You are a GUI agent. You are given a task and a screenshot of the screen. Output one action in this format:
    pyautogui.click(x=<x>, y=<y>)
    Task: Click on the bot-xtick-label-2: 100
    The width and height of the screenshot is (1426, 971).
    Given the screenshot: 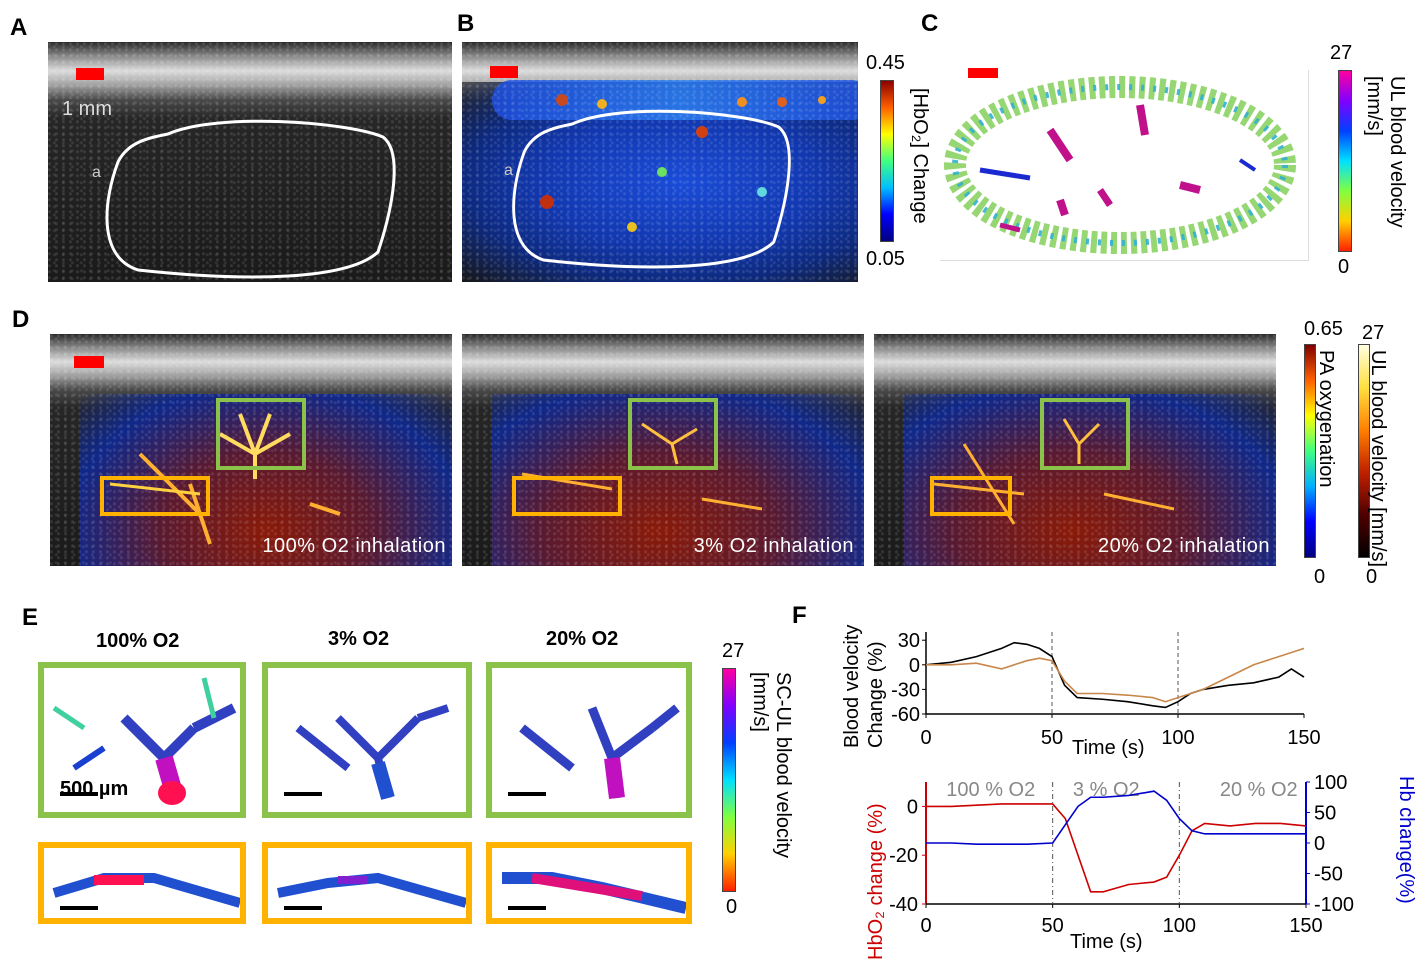 What is the action you would take?
    pyautogui.click(x=1179, y=926)
    